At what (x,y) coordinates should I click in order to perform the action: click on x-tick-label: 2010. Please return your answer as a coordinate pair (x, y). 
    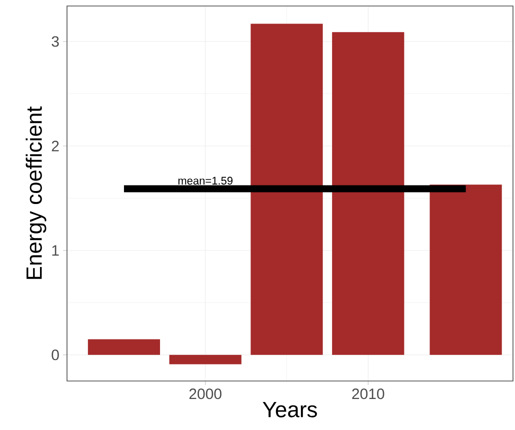
    Looking at the image, I should click on (368, 394).